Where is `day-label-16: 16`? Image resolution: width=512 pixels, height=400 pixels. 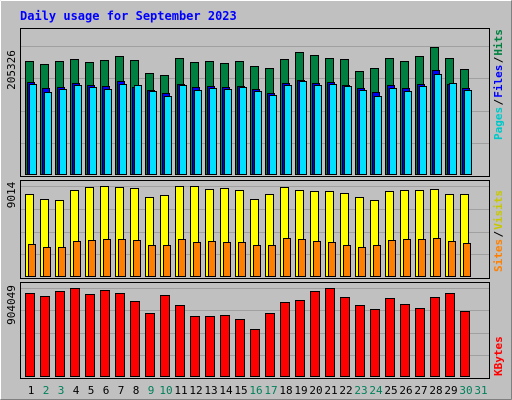 day-label-16: 16 is located at coordinates (255, 390).